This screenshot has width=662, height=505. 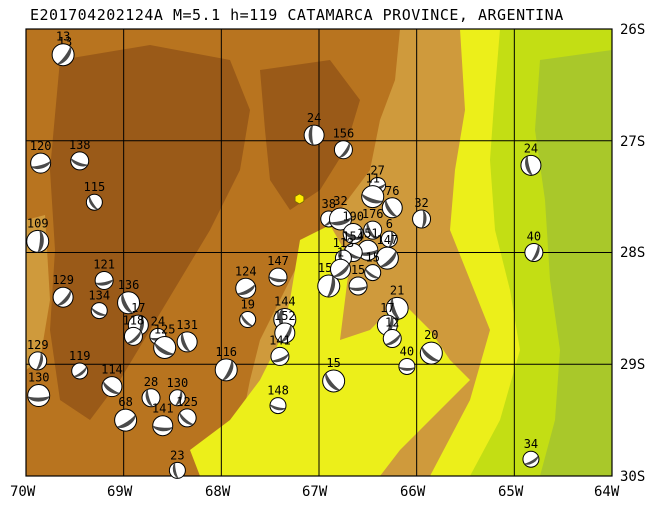 I want to click on beachball-icon: 13, so click(x=63, y=48).